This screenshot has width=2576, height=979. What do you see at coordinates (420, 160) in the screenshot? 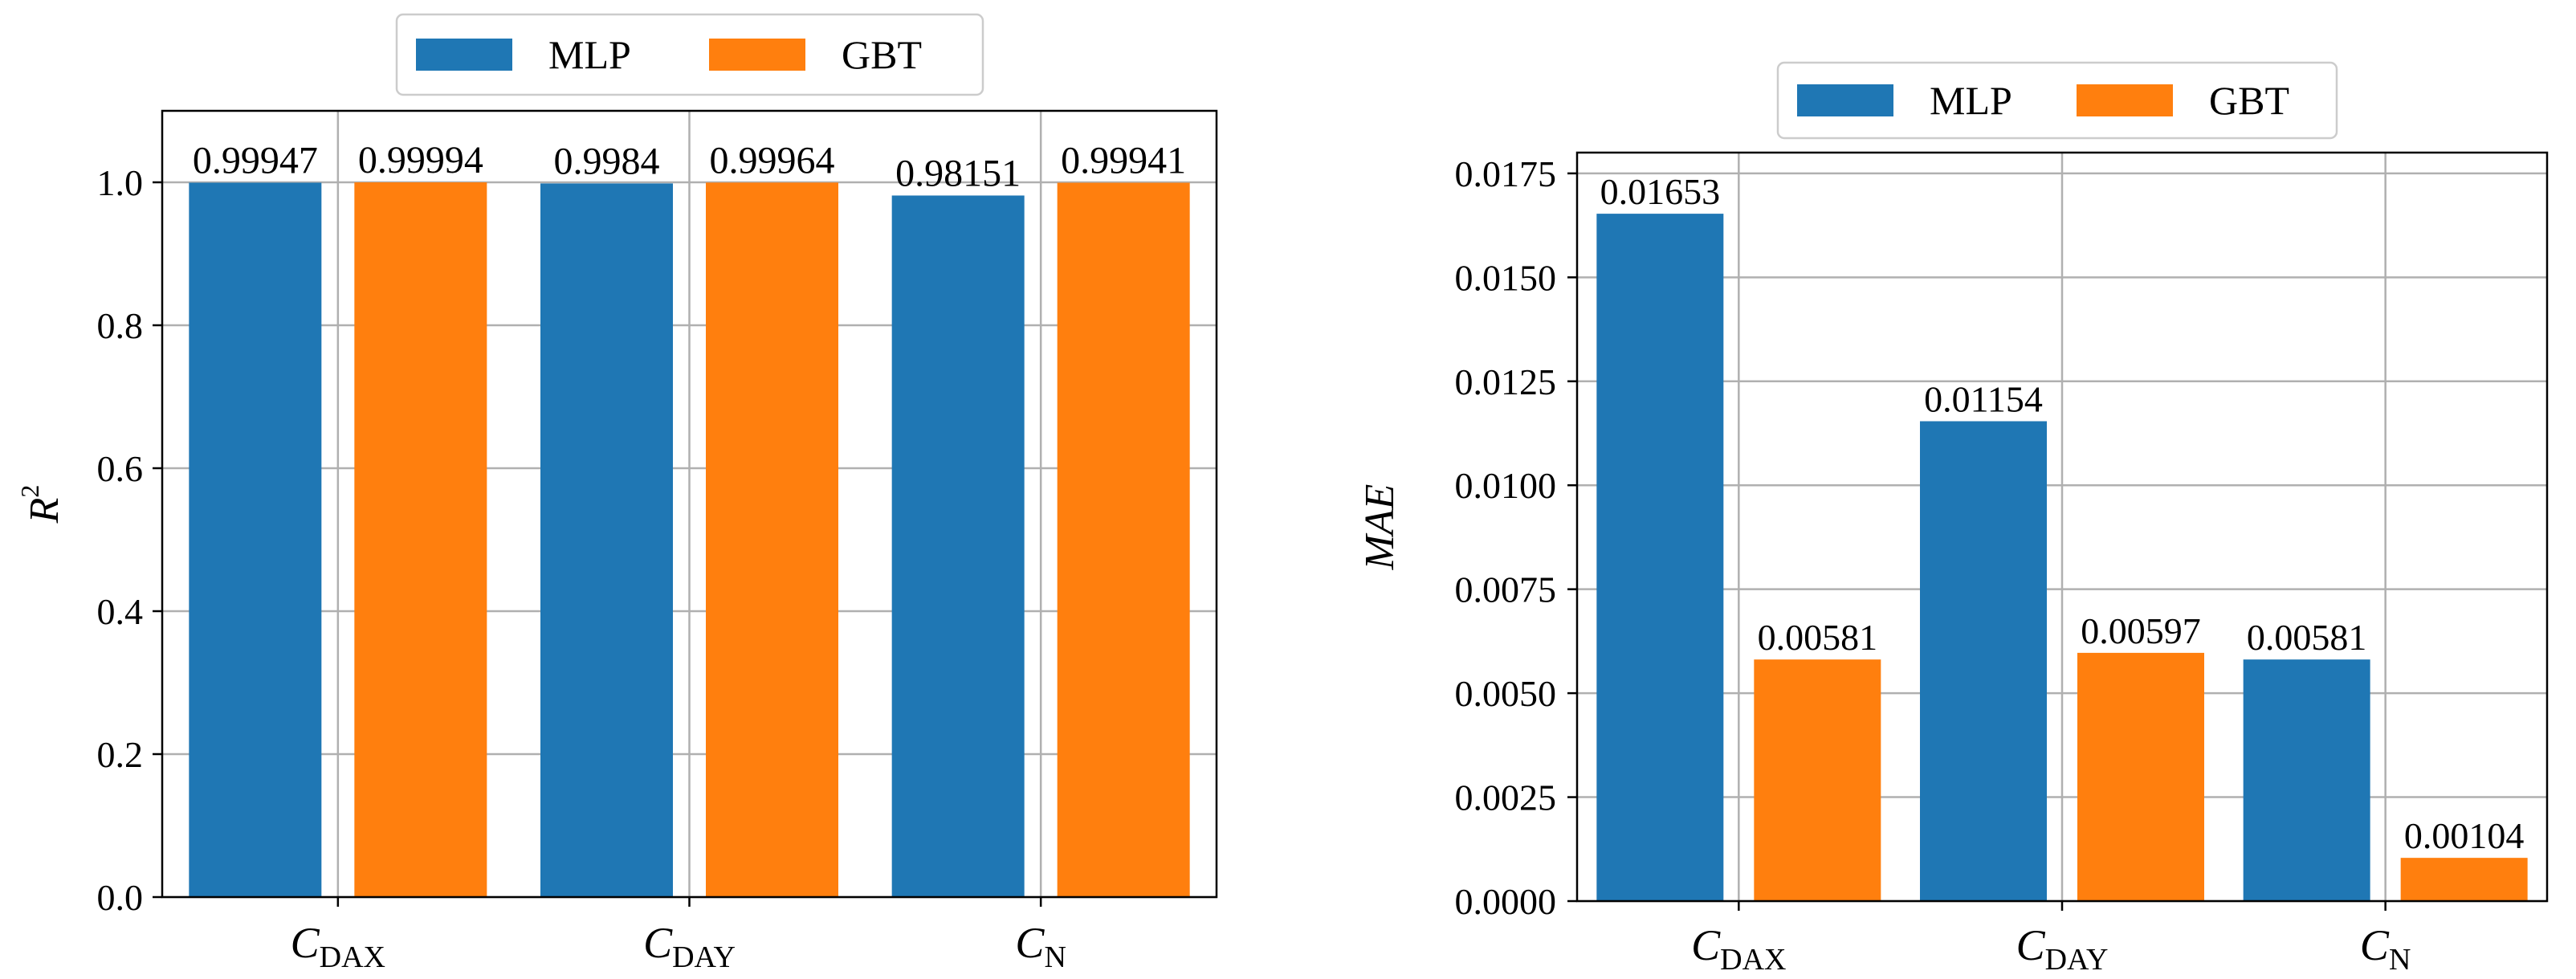
I see `data-label: 0.99994` at bounding box center [420, 160].